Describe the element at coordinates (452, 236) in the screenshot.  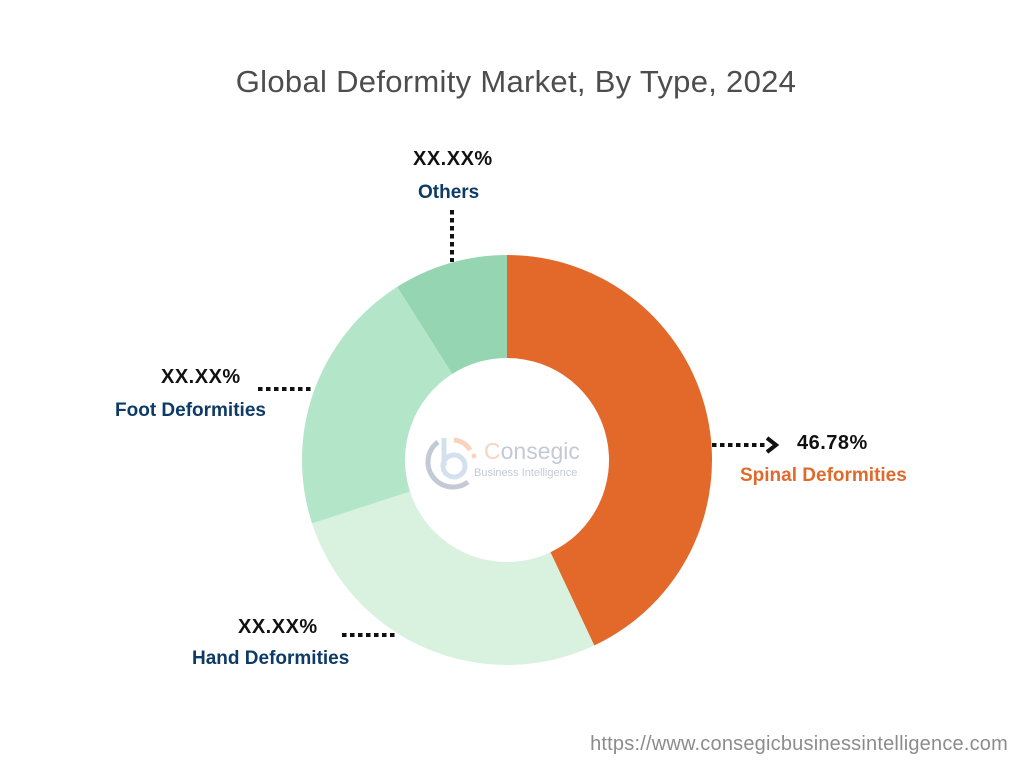
I see `others-leader-line` at that location.